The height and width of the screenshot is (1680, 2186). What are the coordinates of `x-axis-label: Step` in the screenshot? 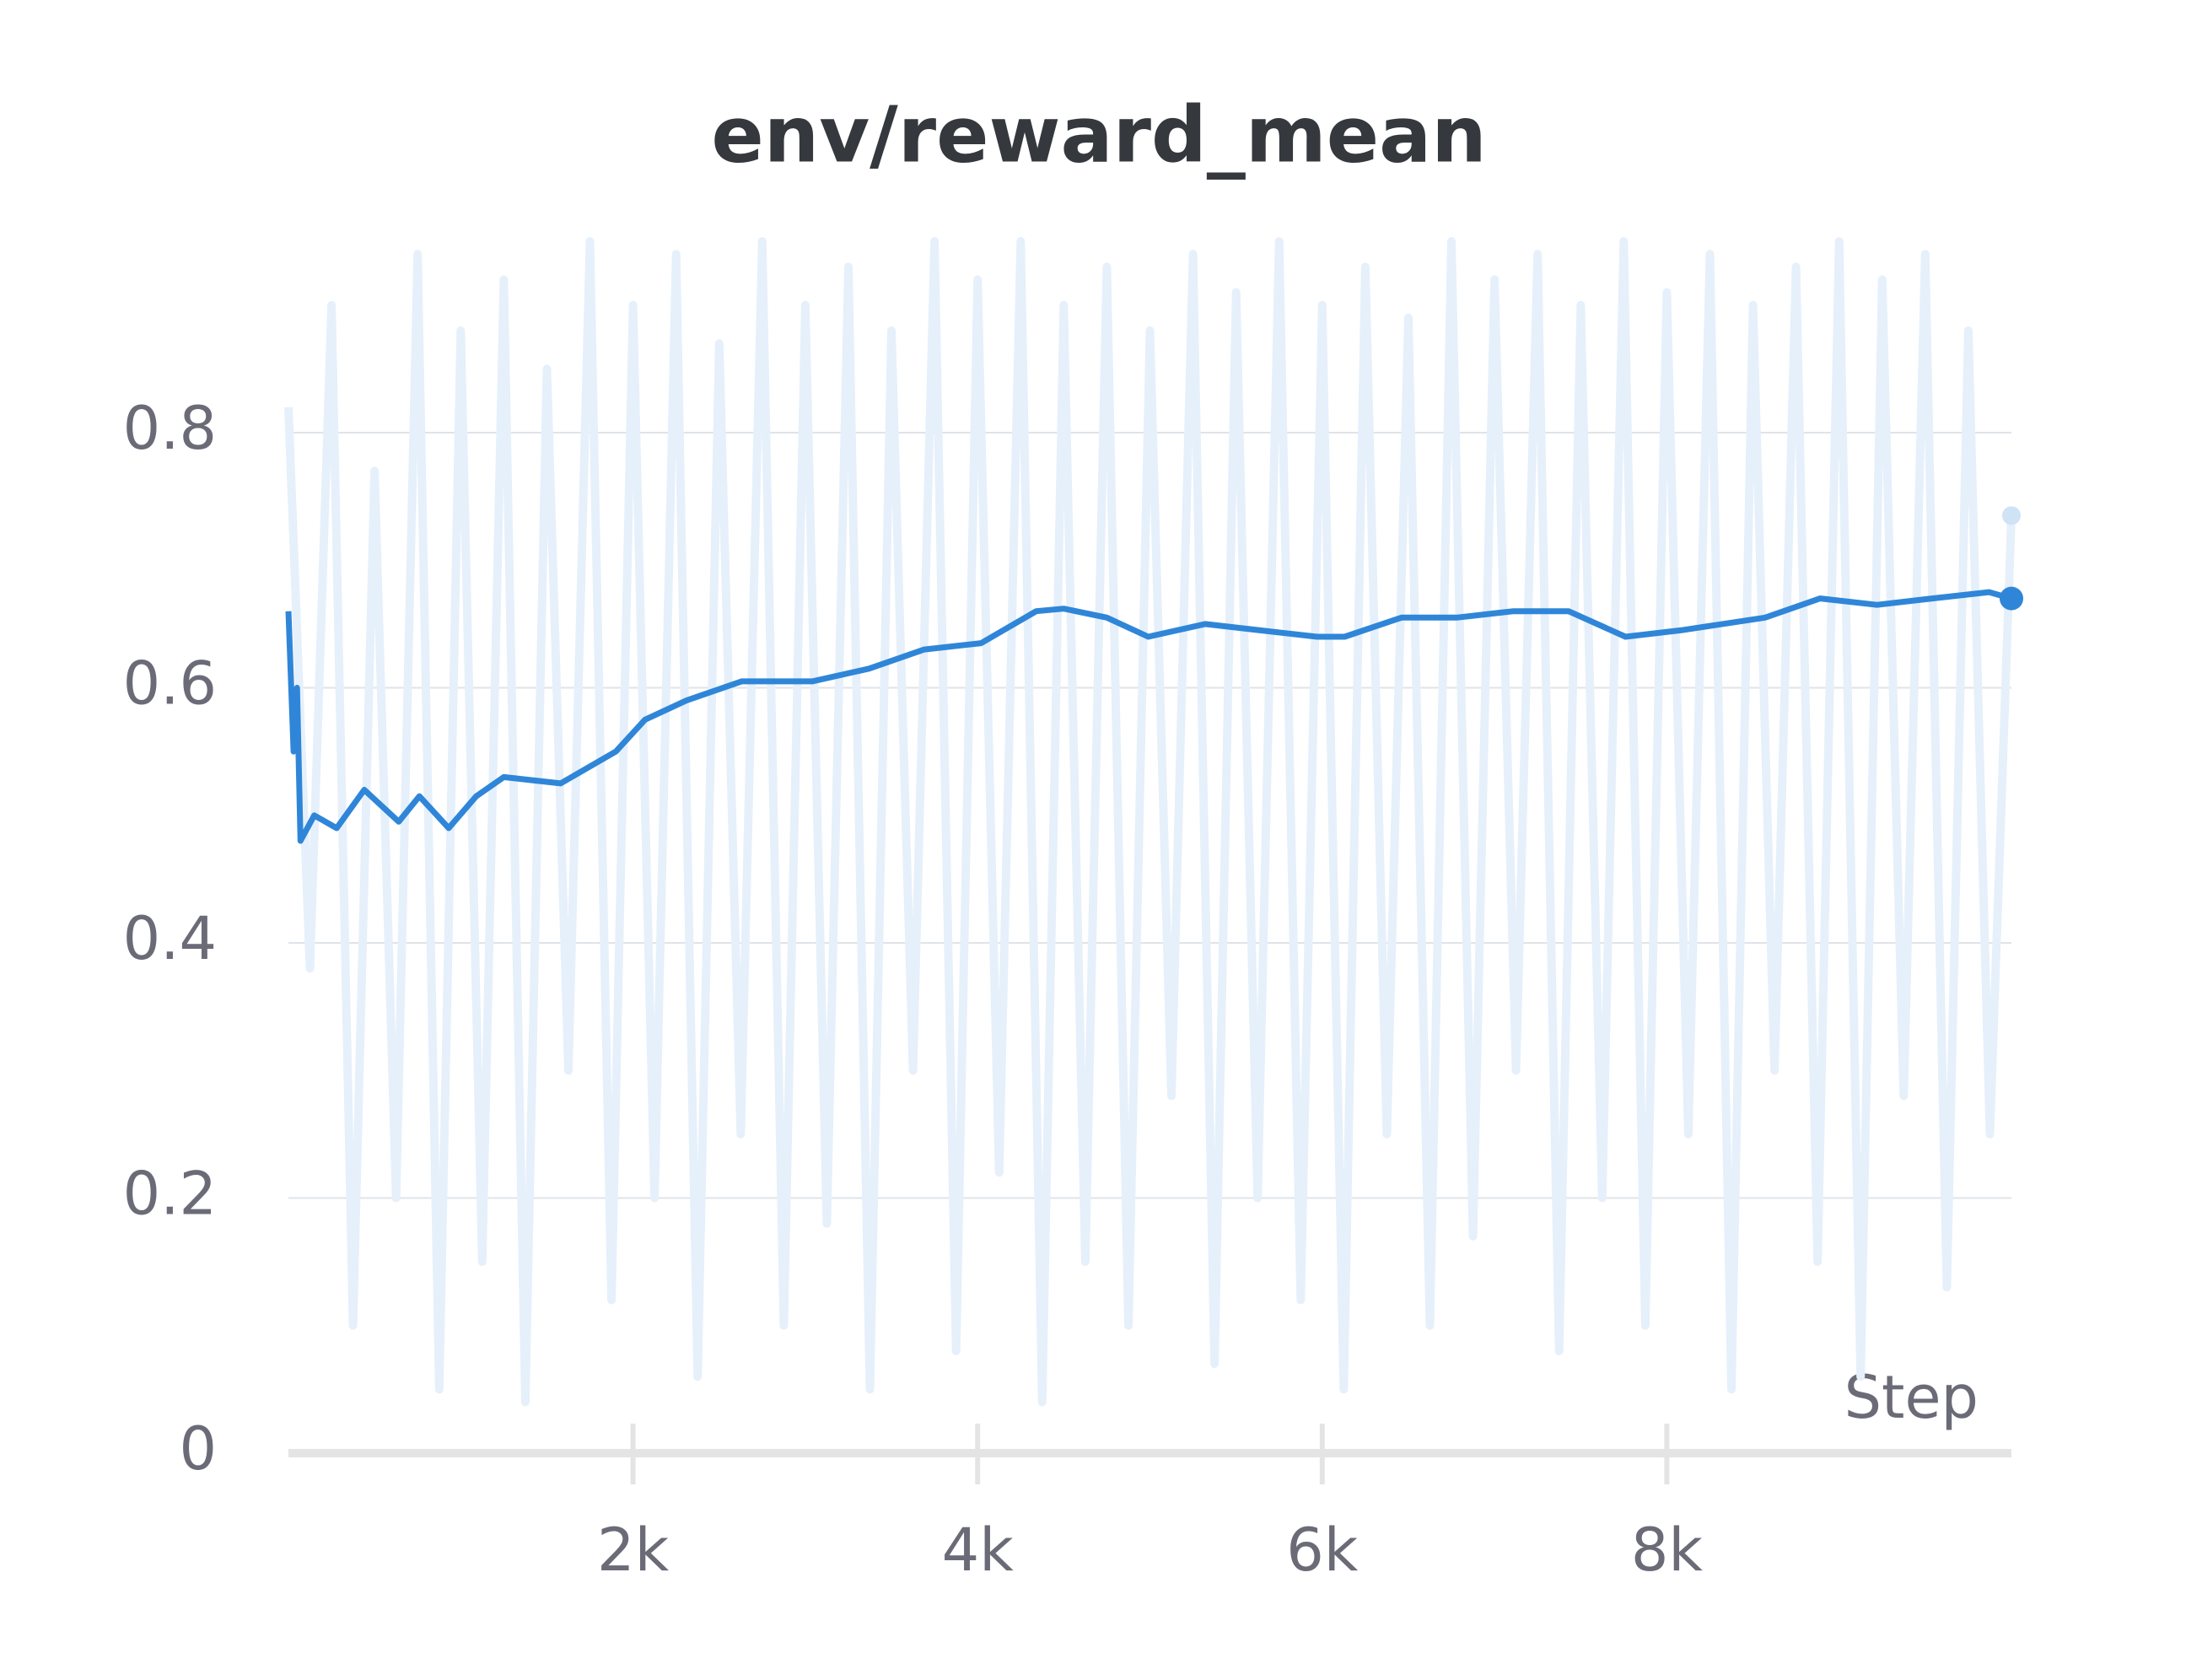 It's located at (1911, 1397).